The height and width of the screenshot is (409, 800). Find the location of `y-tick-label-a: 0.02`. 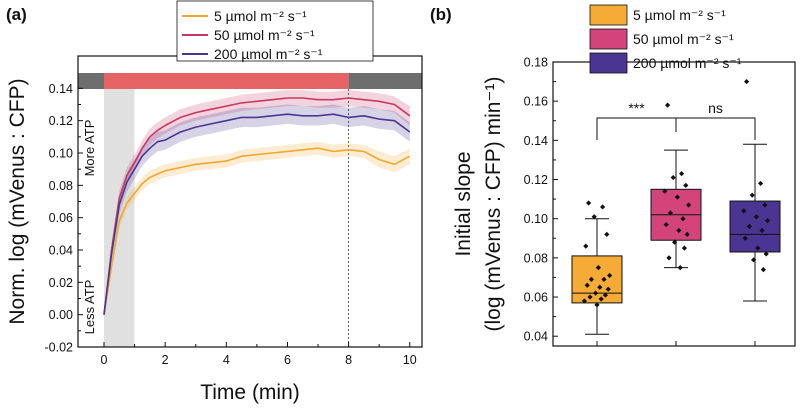

y-tick-label-a: 0.02 is located at coordinates (61, 283).